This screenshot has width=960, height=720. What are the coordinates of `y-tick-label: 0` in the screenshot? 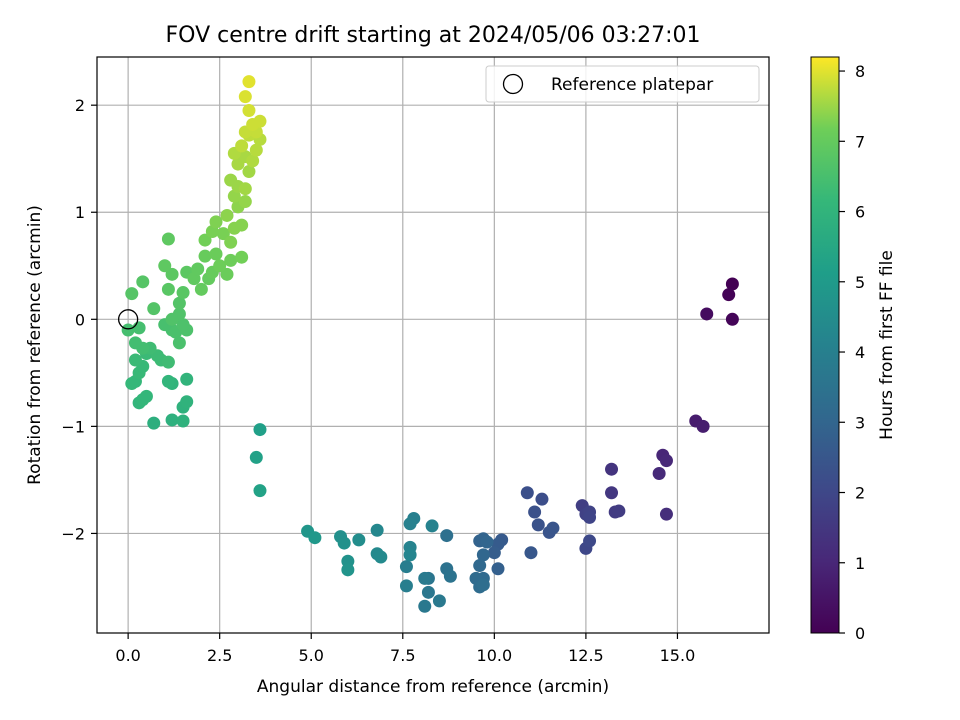 It's located at (80, 319).